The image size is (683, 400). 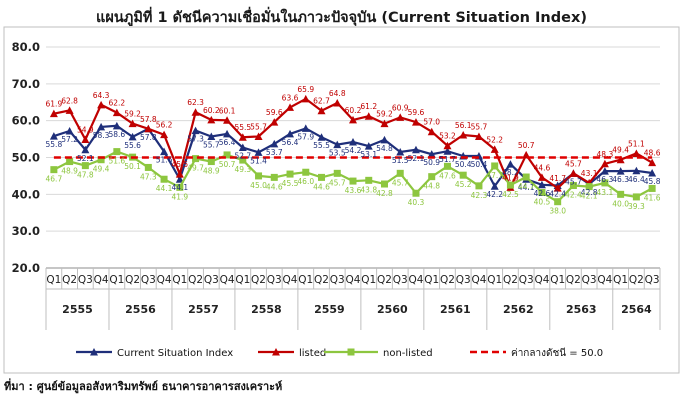 What do you see at coordinates (526, 187) in the screenshot?
I see `data-label: 44.1` at bounding box center [526, 187].